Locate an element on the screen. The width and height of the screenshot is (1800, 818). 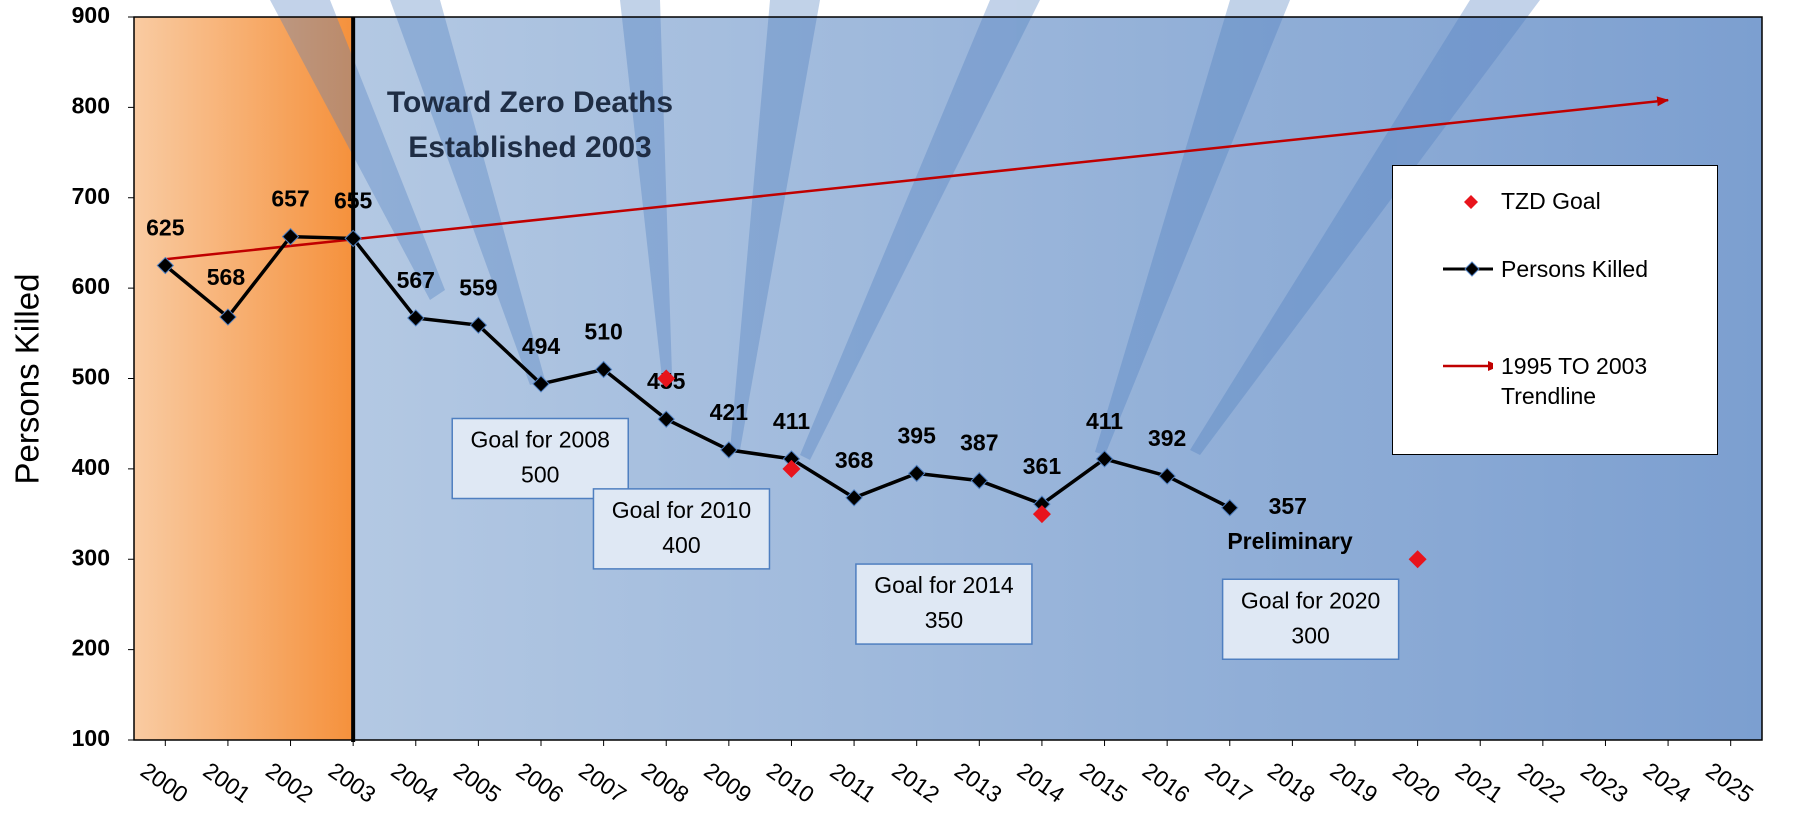
y-tick-label: 600 is located at coordinates (91, 286).